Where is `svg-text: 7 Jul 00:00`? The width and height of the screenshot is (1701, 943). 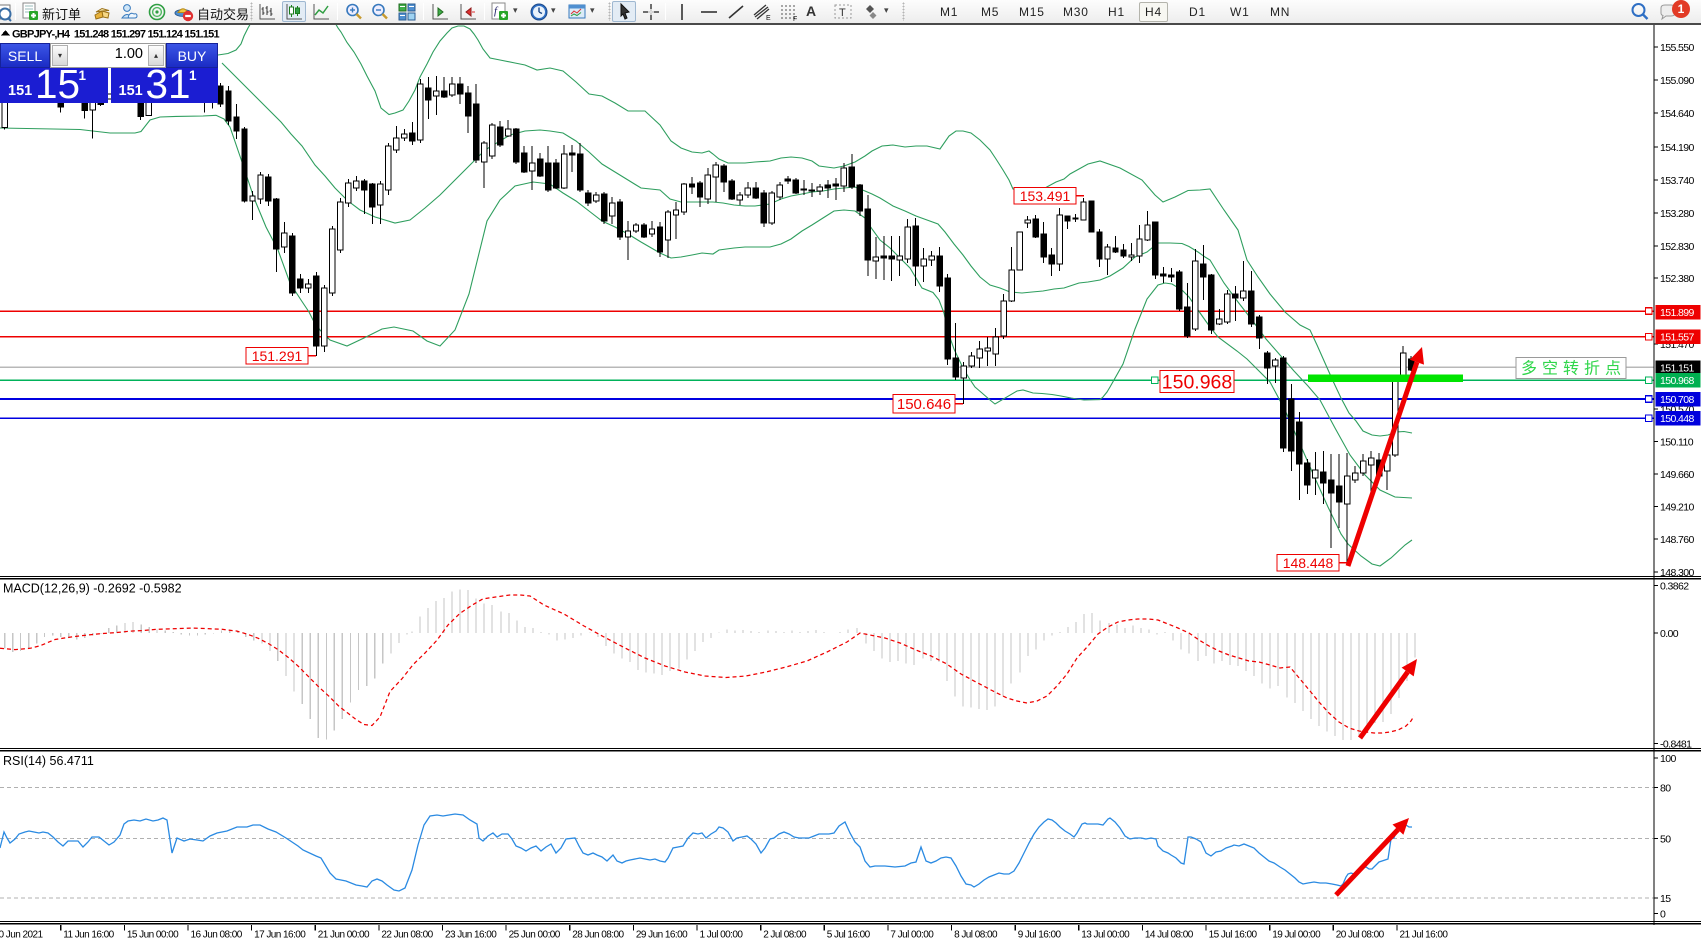 svg-text: 7 Jul 00:00 is located at coordinates (912, 935).